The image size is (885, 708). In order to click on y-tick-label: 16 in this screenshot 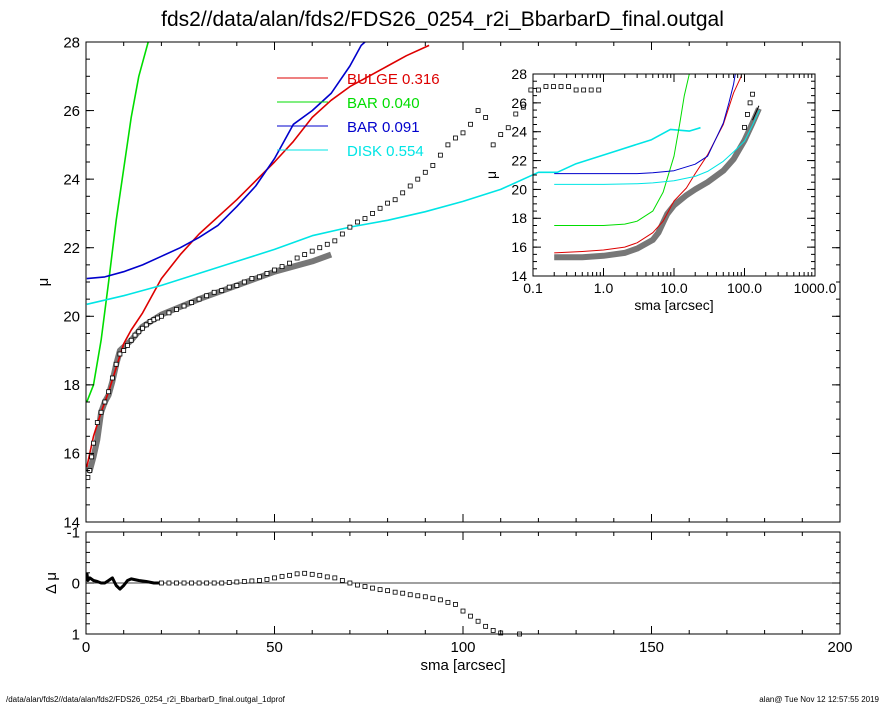, I will do `click(71, 454)`.